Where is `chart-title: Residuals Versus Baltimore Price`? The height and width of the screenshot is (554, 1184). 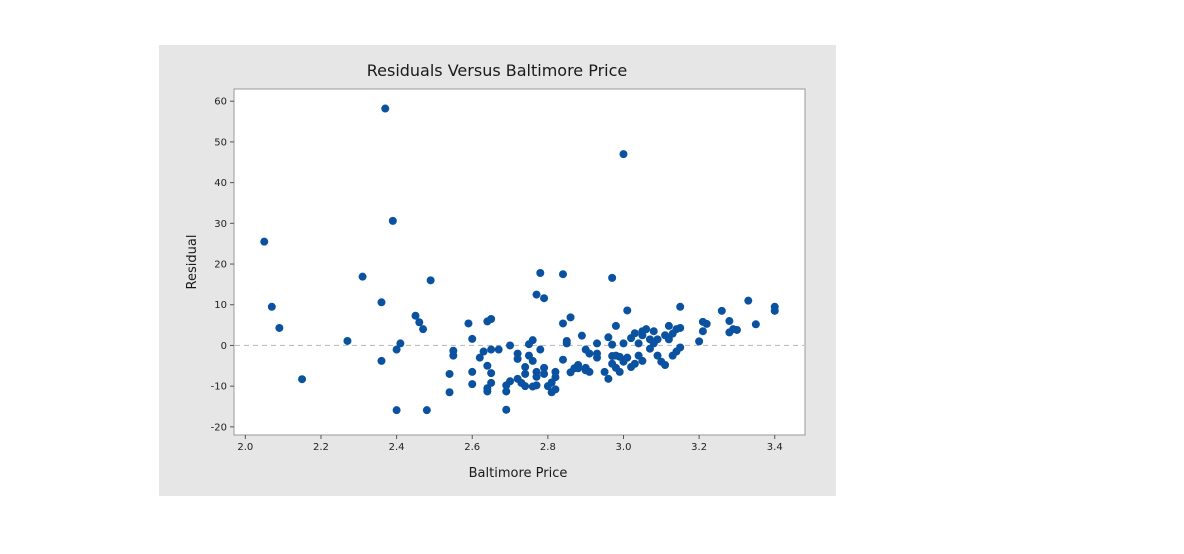
chart-title: Residuals Versus Baltimore Price is located at coordinates (497, 70).